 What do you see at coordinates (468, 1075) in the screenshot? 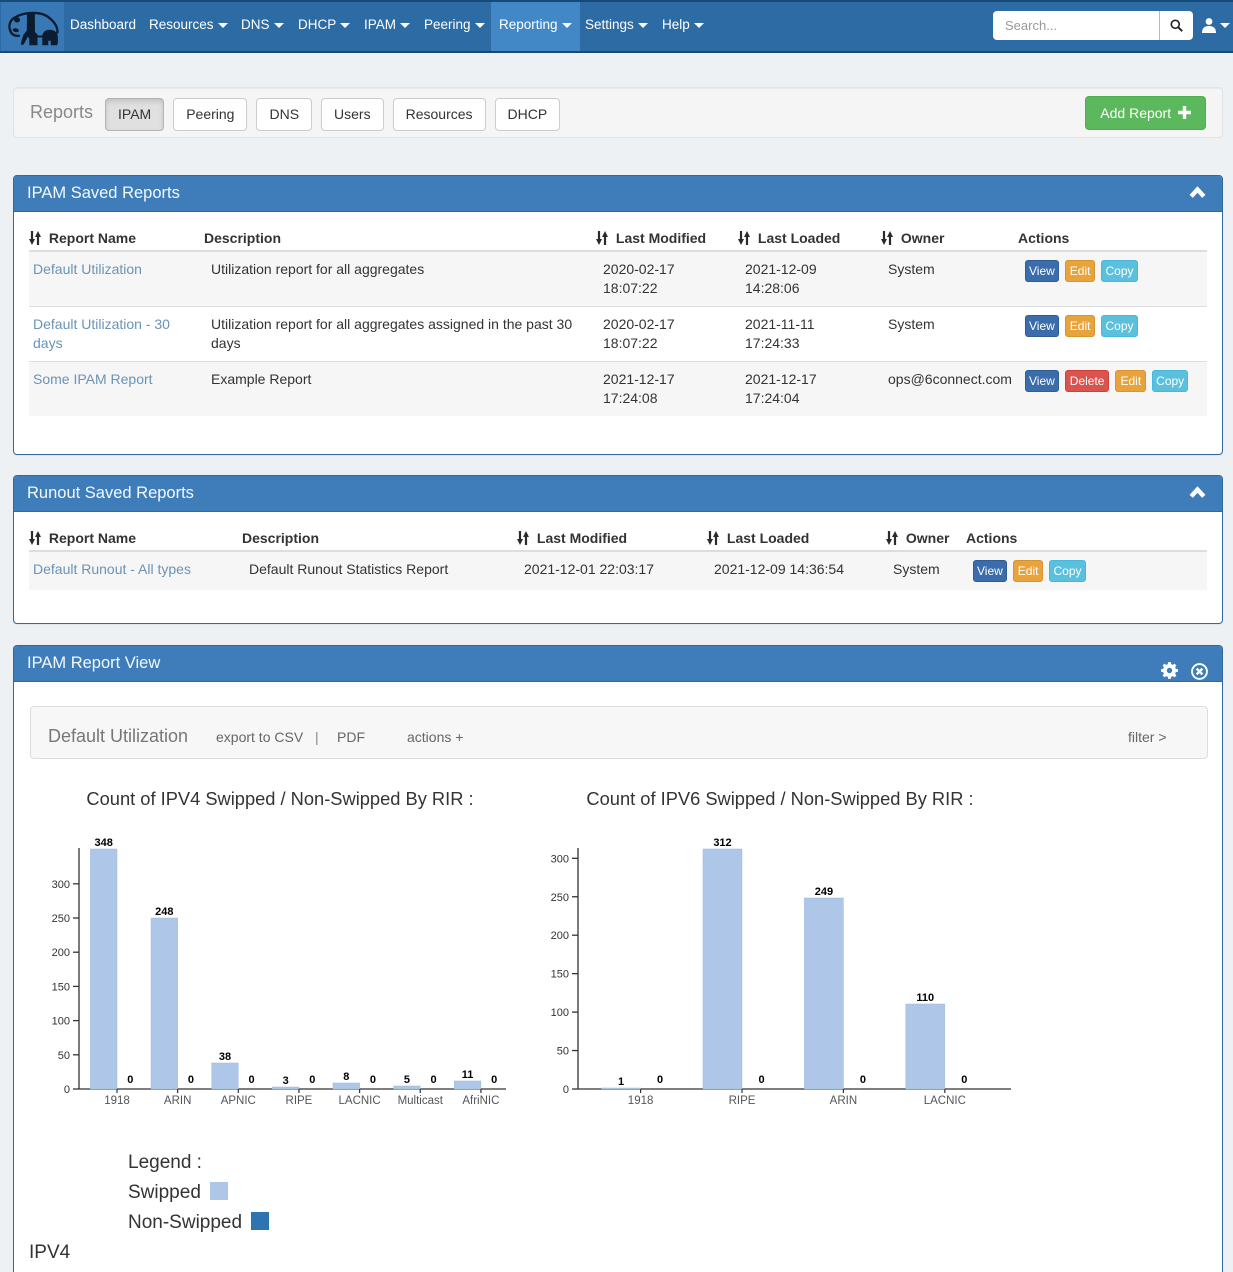
I see `svg-text: 11` at bounding box center [468, 1075].